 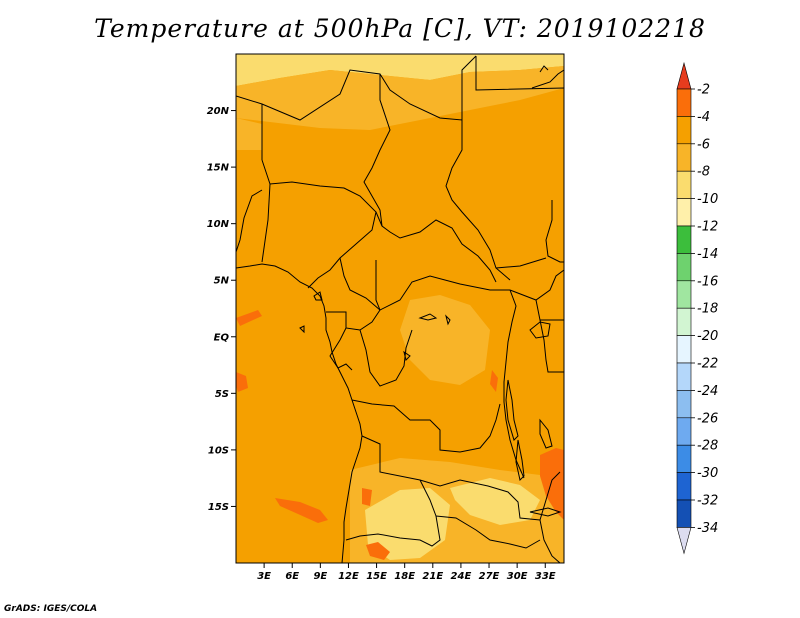 What do you see at coordinates (218, 111) in the screenshot?
I see `lat-tick-label: 20N` at bounding box center [218, 111].